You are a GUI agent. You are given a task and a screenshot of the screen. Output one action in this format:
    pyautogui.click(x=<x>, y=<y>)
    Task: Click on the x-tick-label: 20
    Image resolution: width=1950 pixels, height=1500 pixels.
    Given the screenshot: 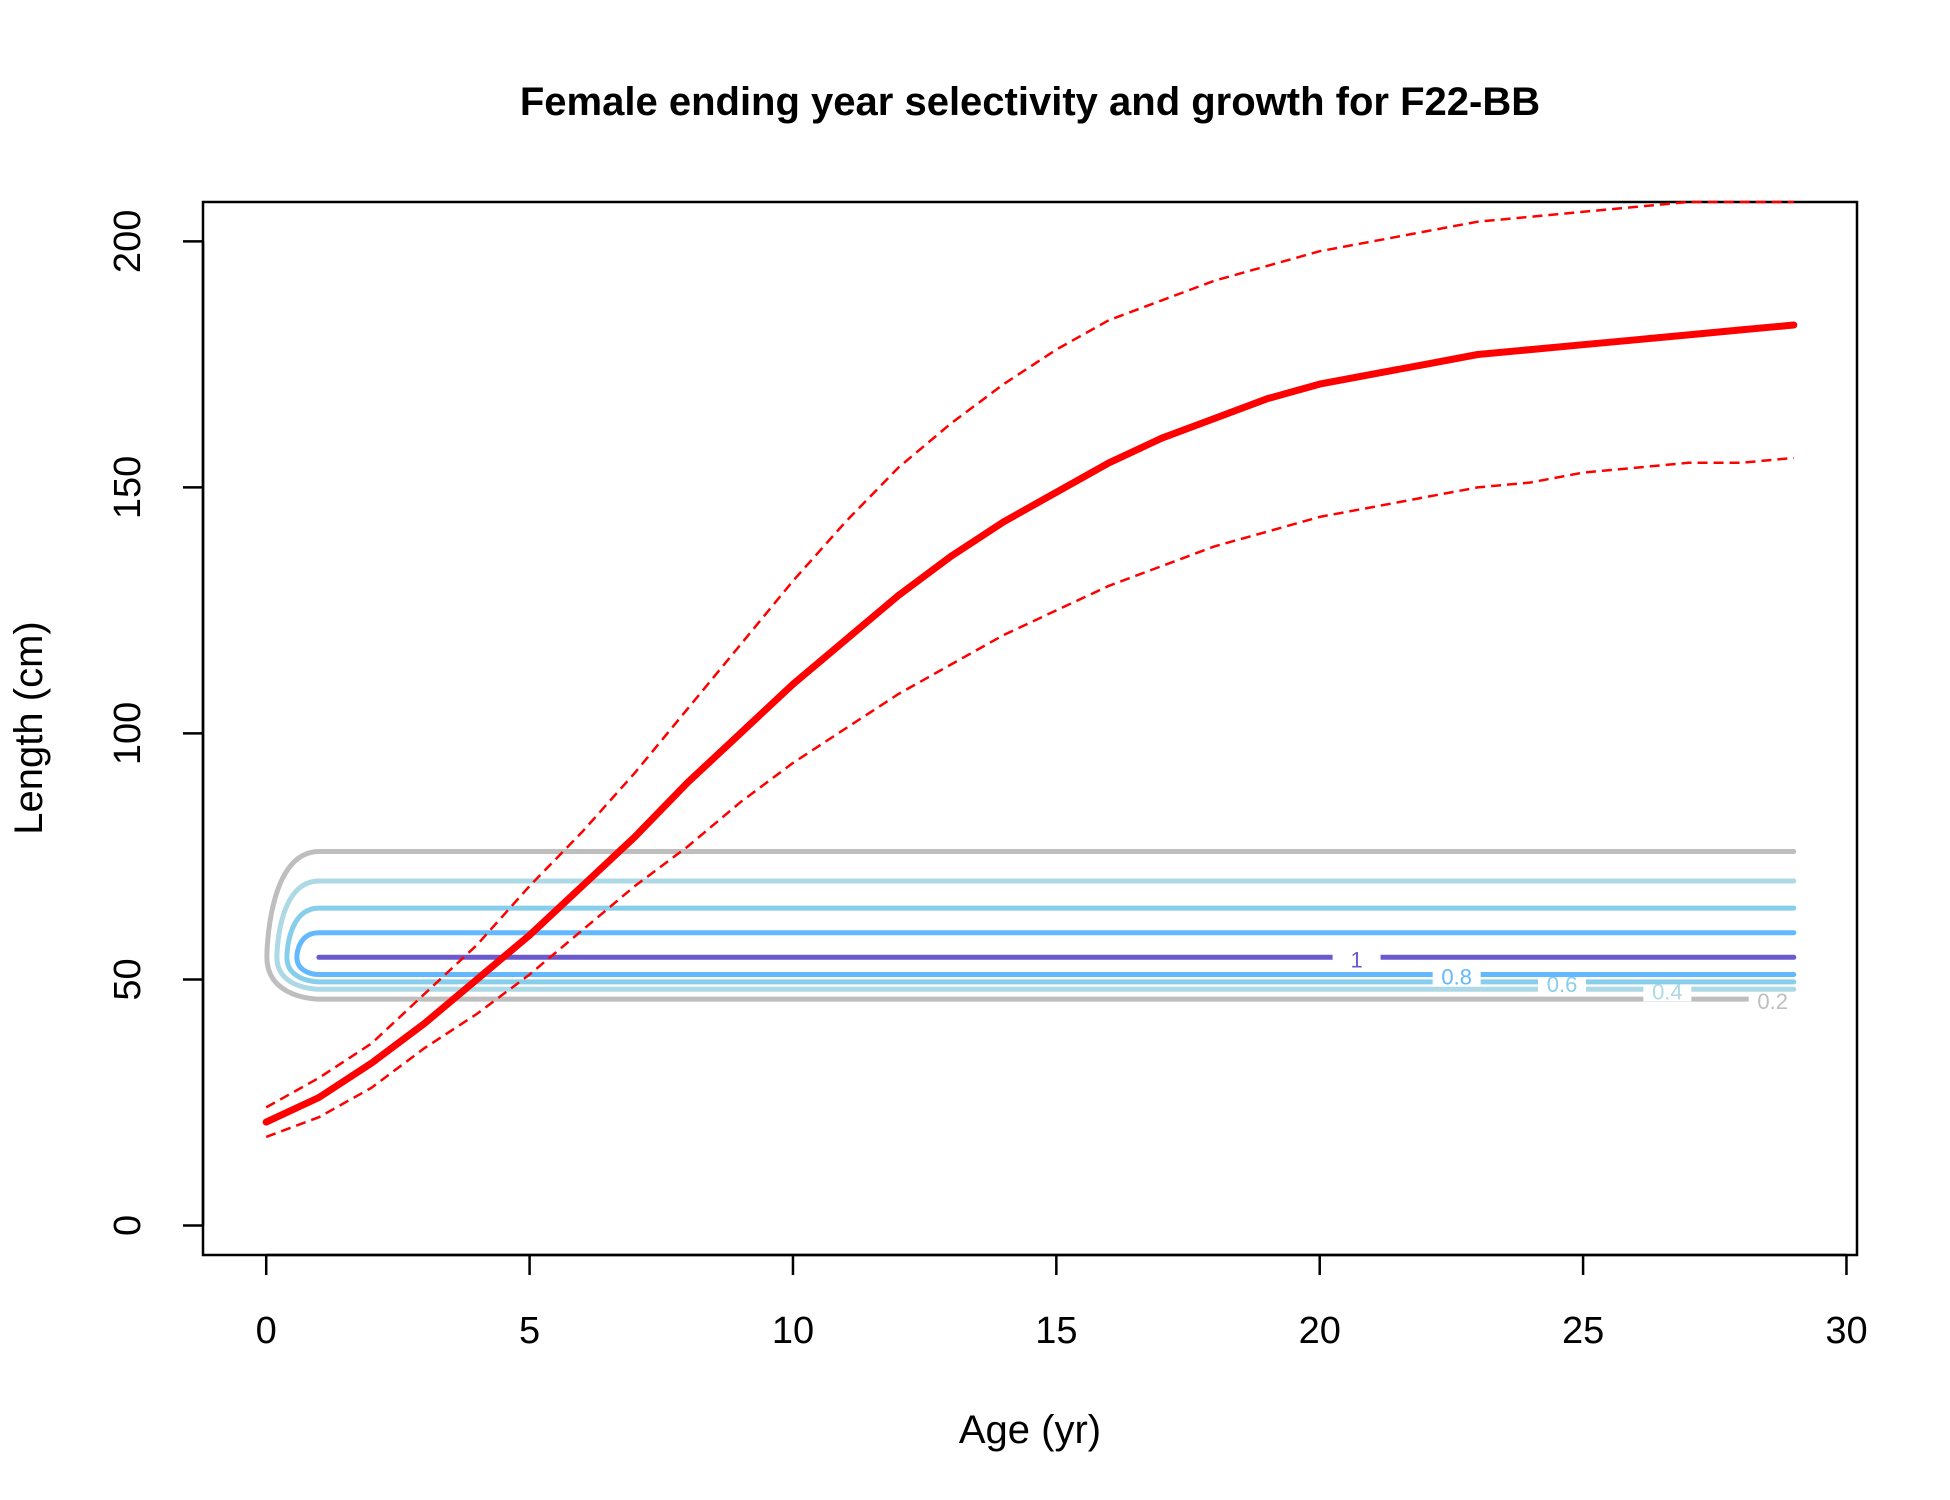 What is the action you would take?
    pyautogui.click(x=1320, y=1331)
    